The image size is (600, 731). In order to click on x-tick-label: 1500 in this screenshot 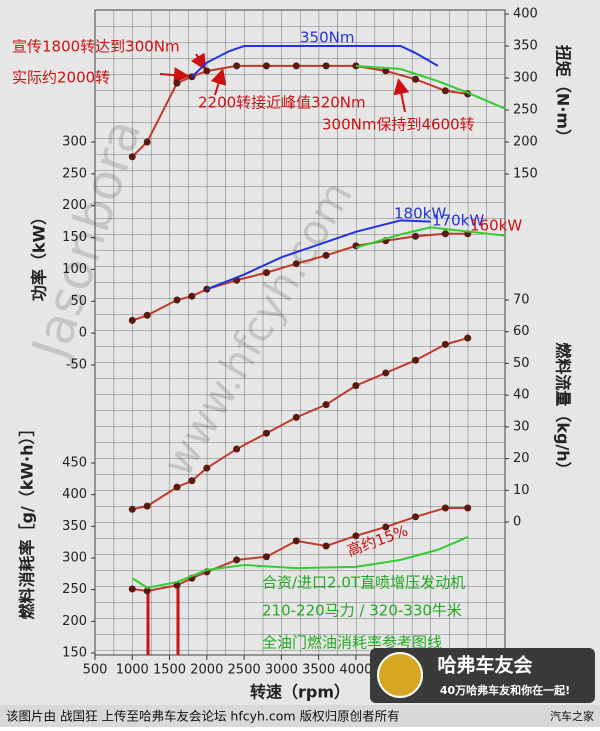, I will do `click(169, 670)`.